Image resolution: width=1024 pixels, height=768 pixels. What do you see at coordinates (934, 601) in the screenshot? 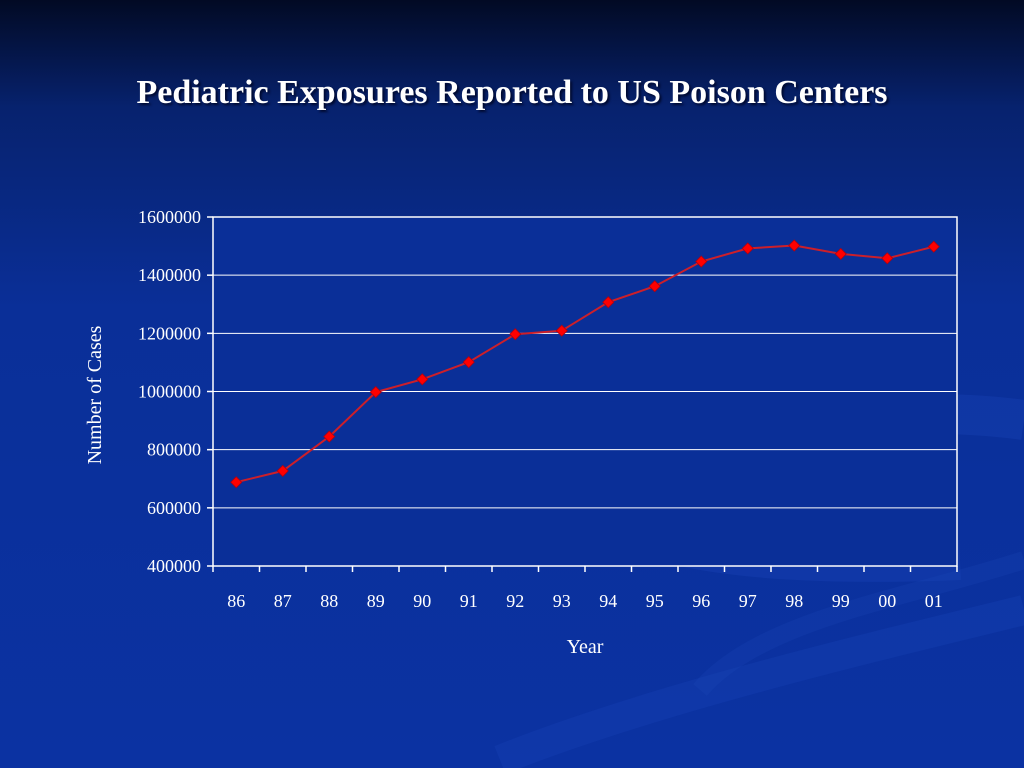
I see `x-tick-label: 01` at bounding box center [934, 601].